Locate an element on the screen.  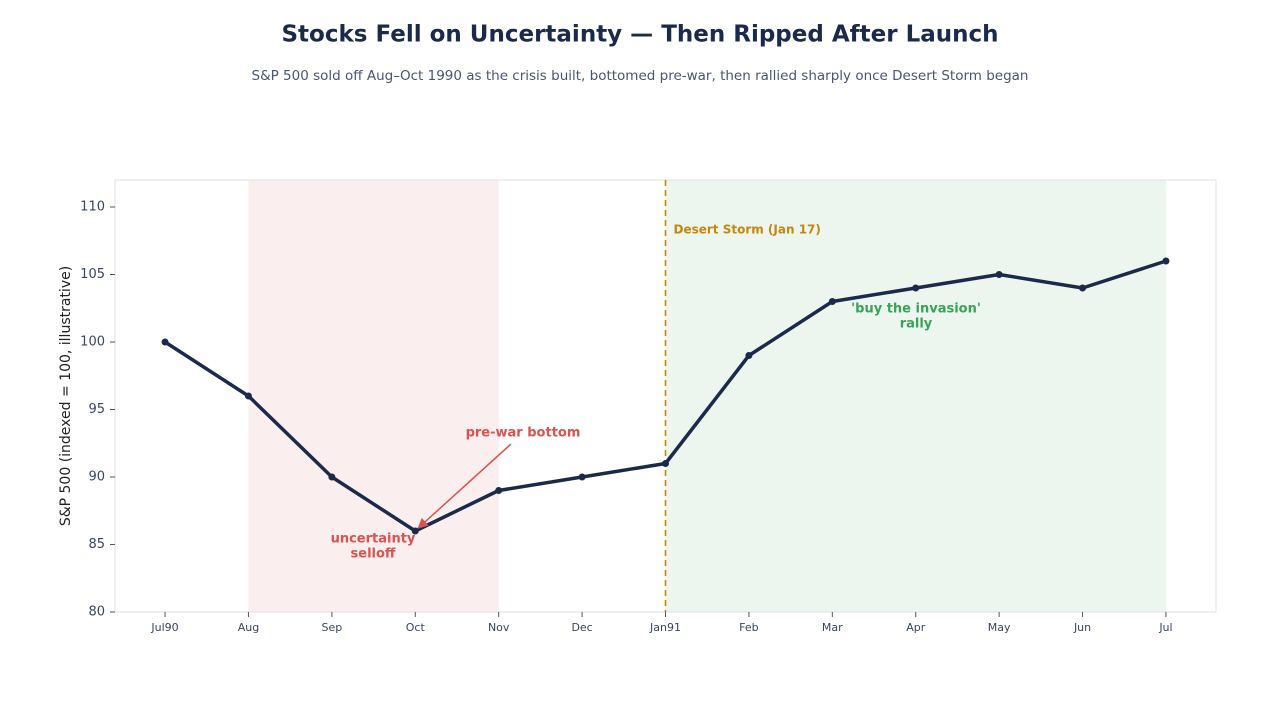
x-tick-label: May is located at coordinates (999, 627).